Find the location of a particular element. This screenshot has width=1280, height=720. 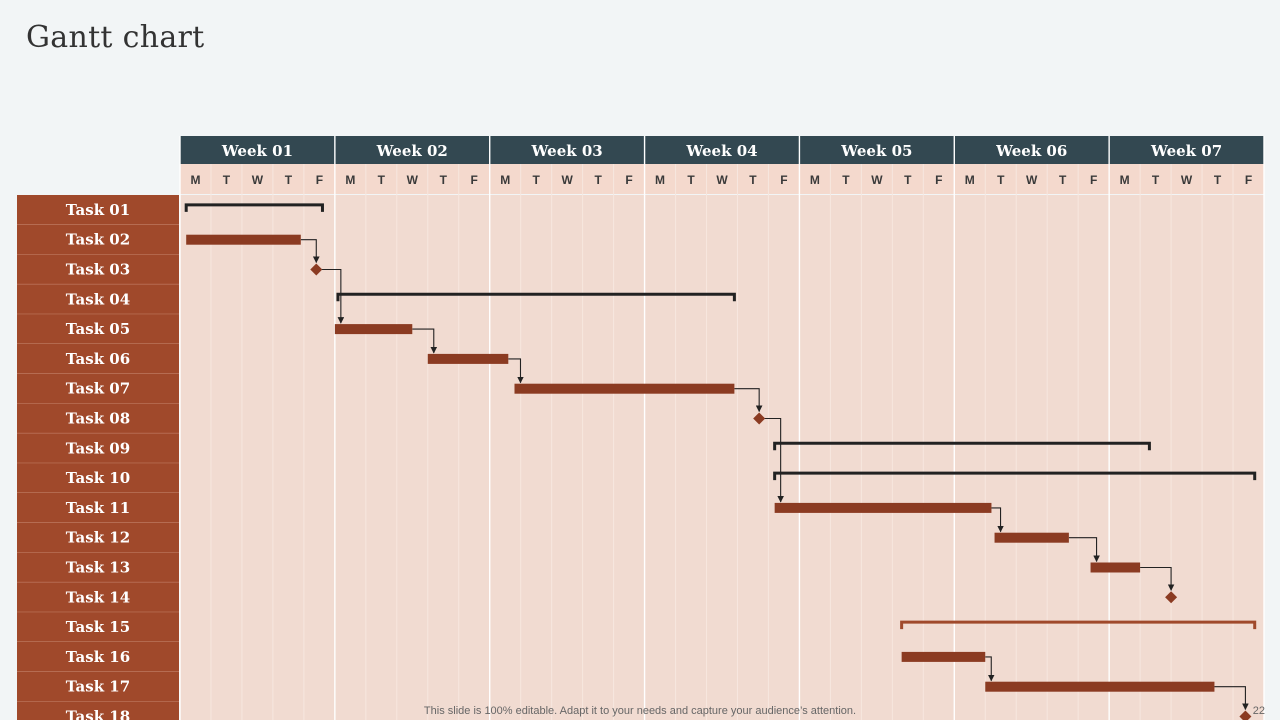

week-label: Week 04 is located at coordinates (721, 151).